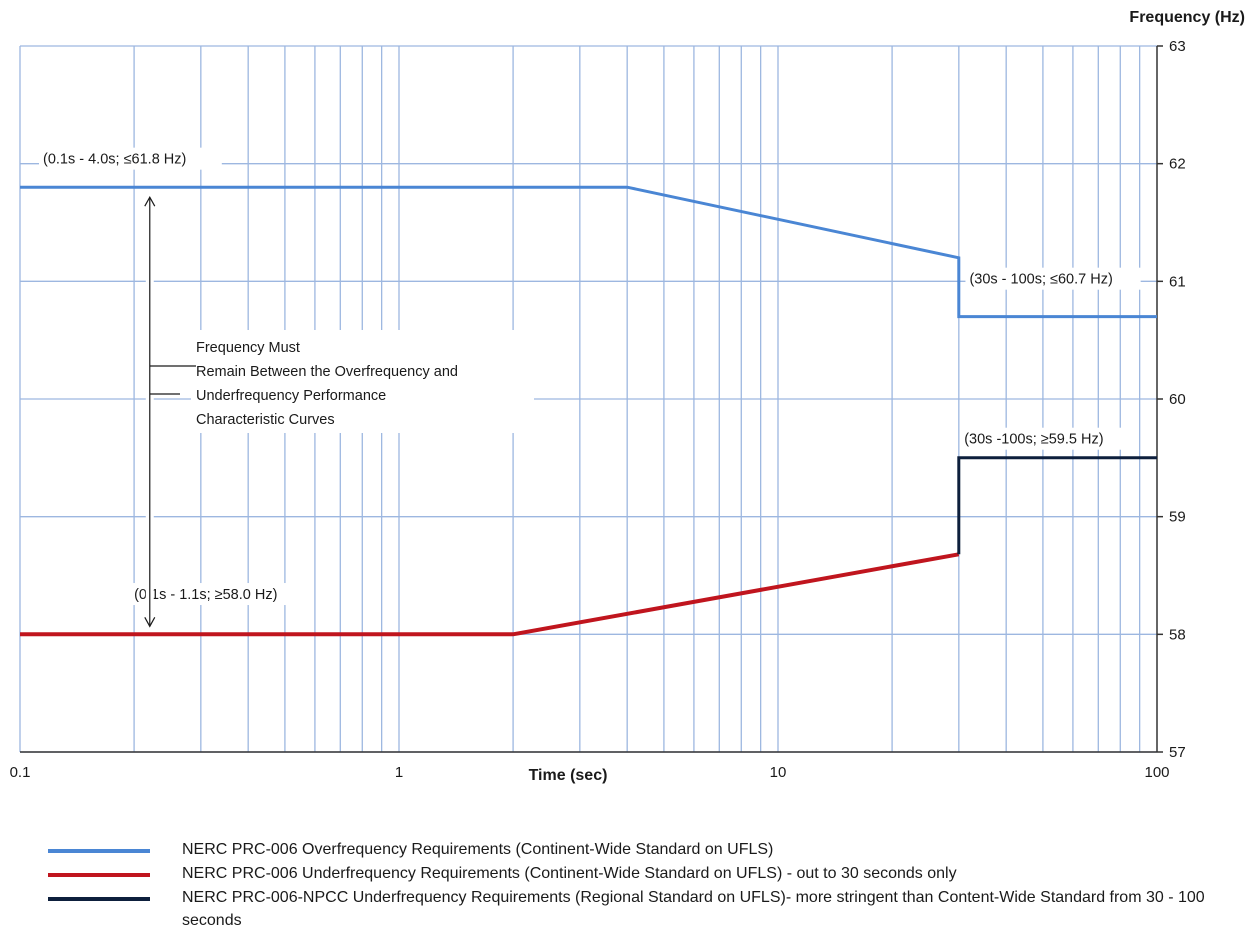 This screenshot has width=1250, height=946. What do you see at coordinates (1177, 164) in the screenshot?
I see `y-tick-label: 62` at bounding box center [1177, 164].